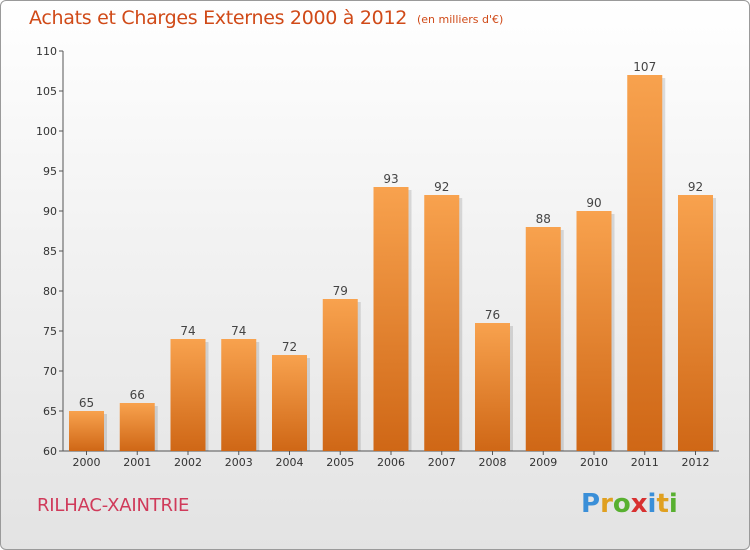 The height and width of the screenshot is (550, 750). I want to click on y-tick-label: 75, so click(50, 331).